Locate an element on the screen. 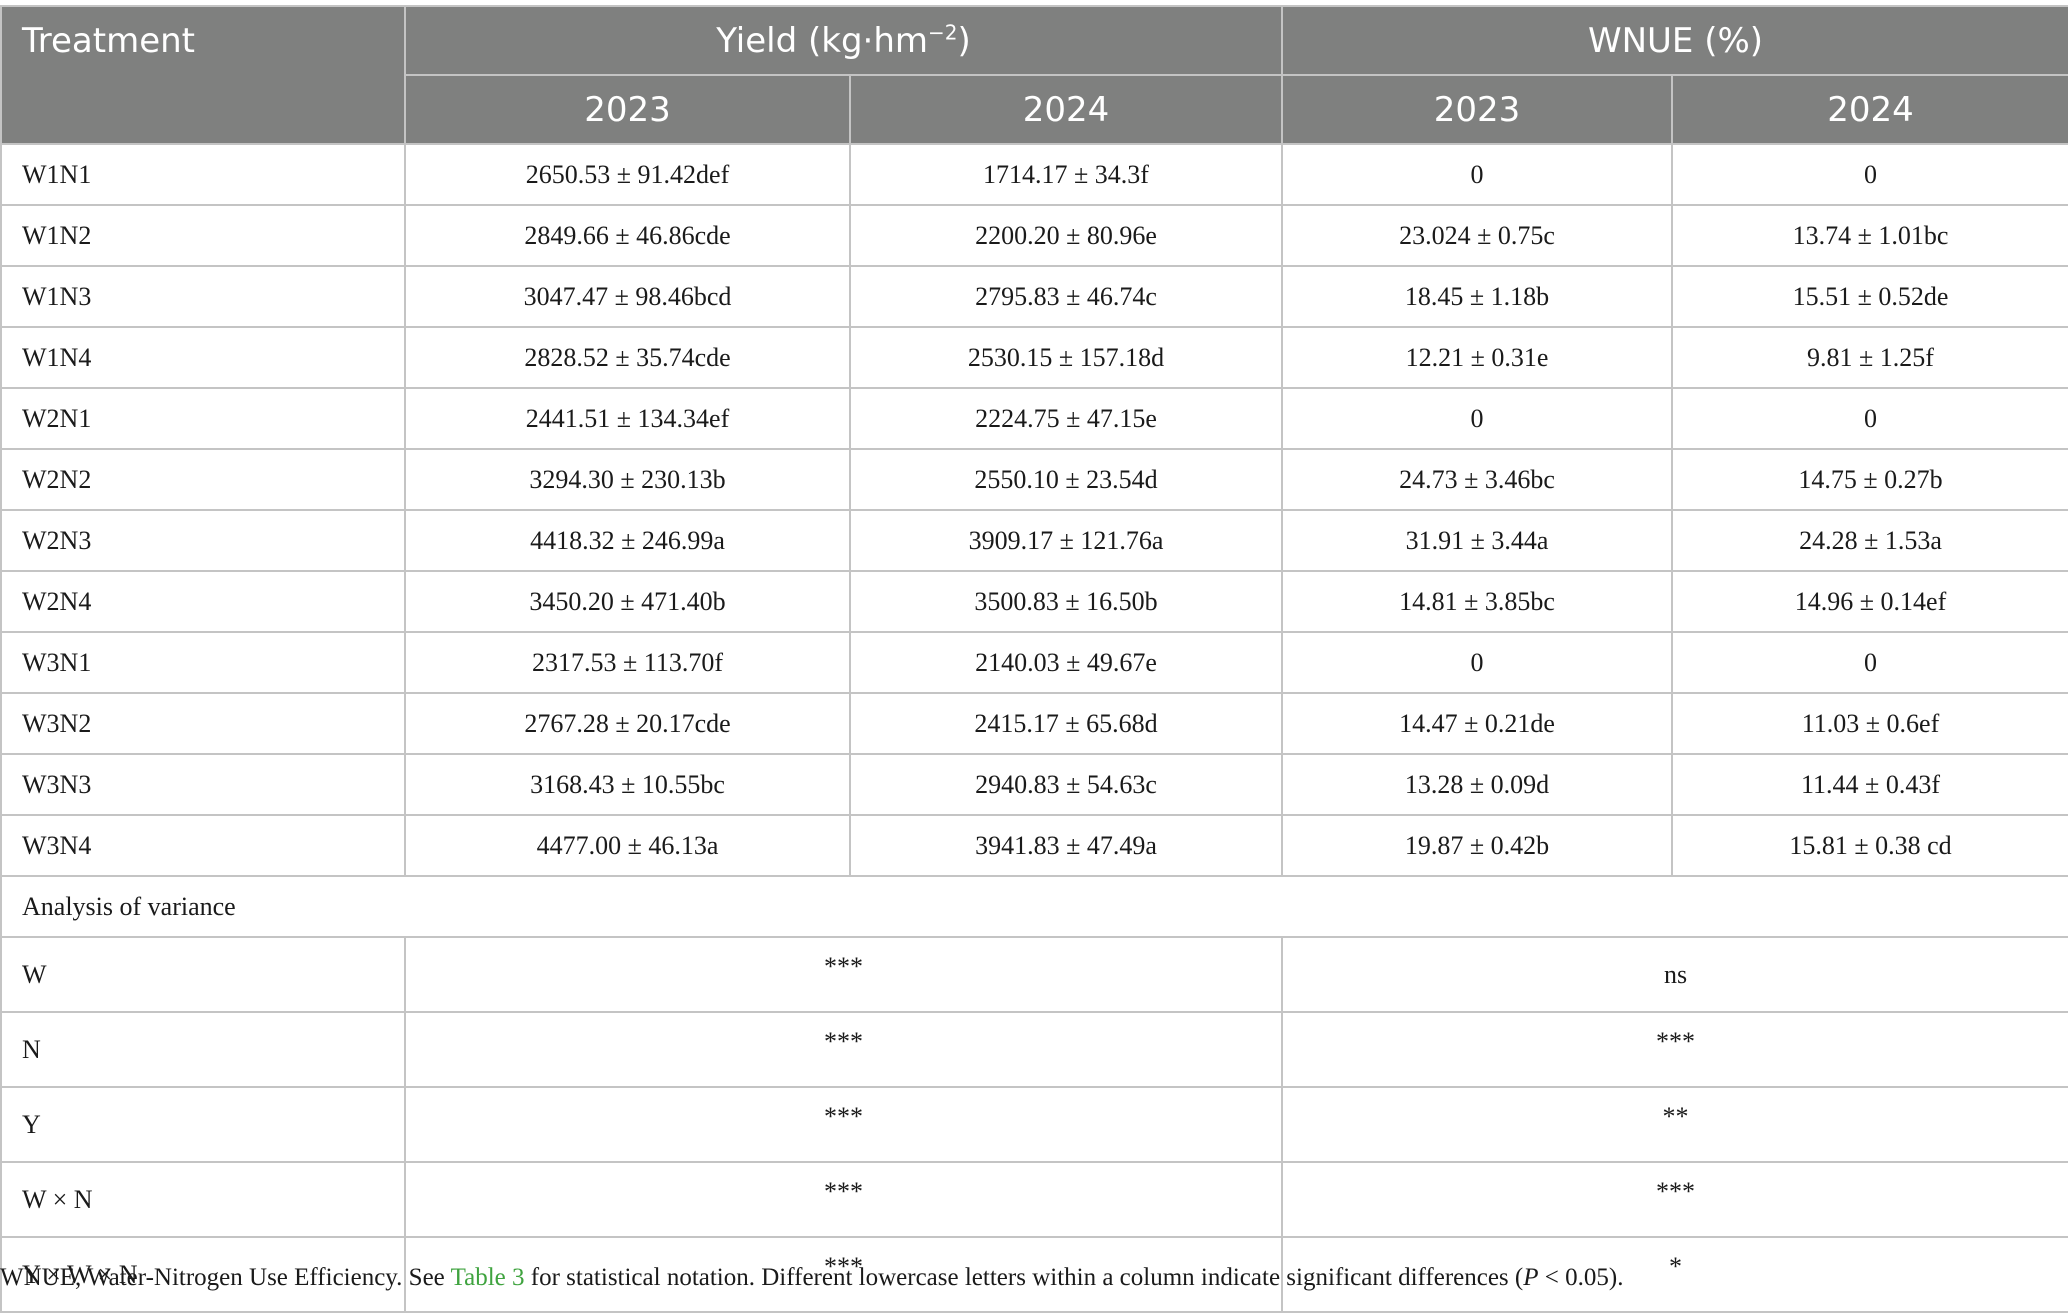  treatment-cell: W1N2 is located at coordinates (203, 235).